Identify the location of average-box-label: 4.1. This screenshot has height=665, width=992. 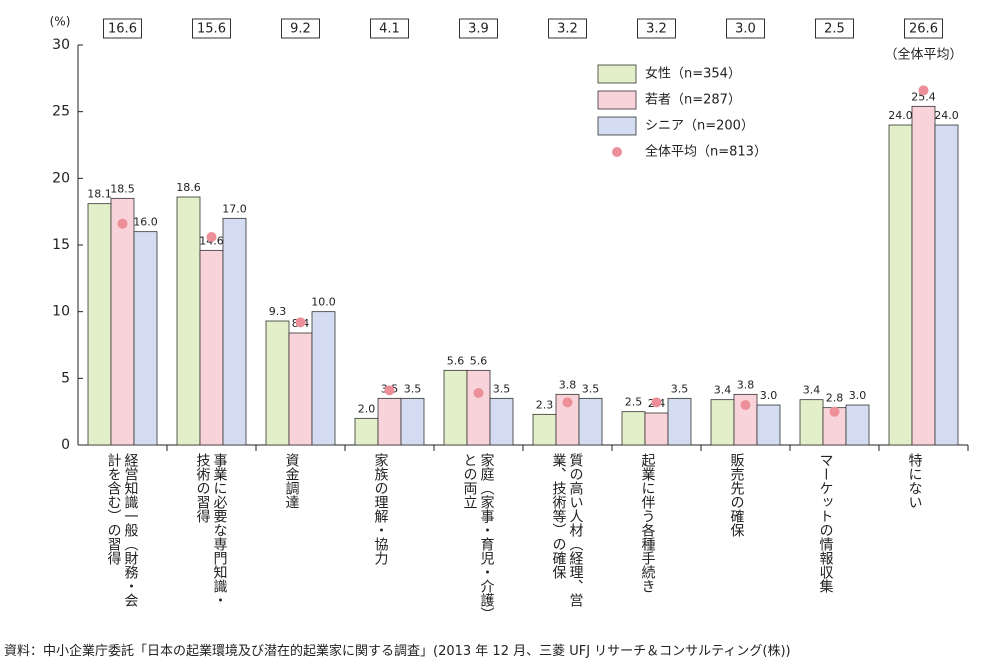
(389, 29).